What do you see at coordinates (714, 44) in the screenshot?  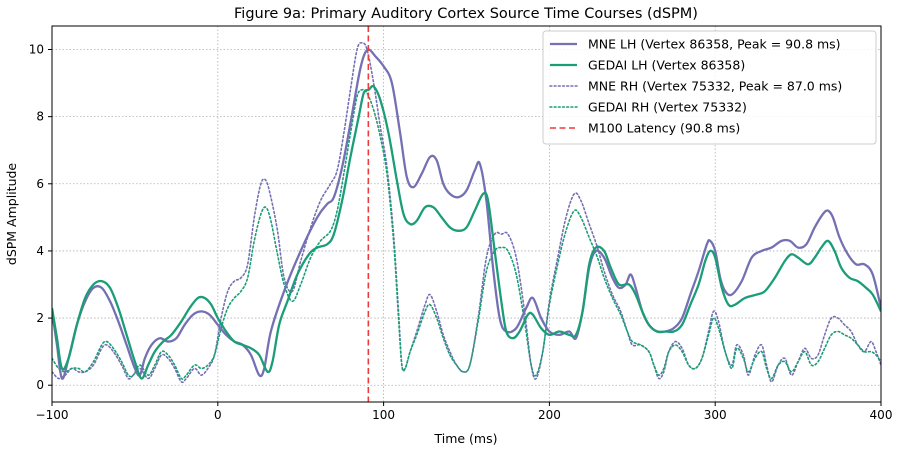 I see `legend-label: MNE LH (Vertex 86358, Peak = 90.8 ms)` at bounding box center [714, 44].